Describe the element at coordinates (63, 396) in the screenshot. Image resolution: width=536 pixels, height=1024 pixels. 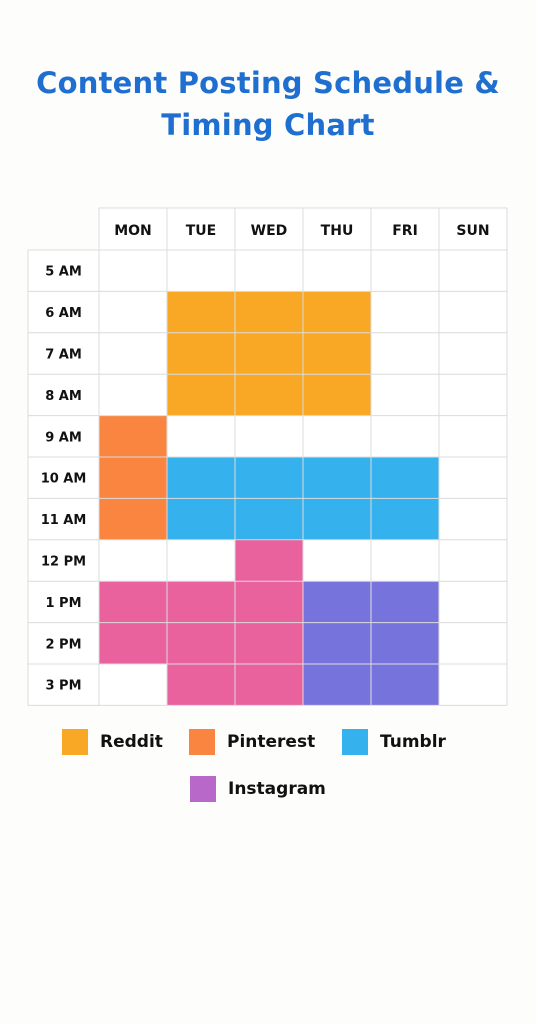
I see `row-label-8am: 8 AM` at that location.